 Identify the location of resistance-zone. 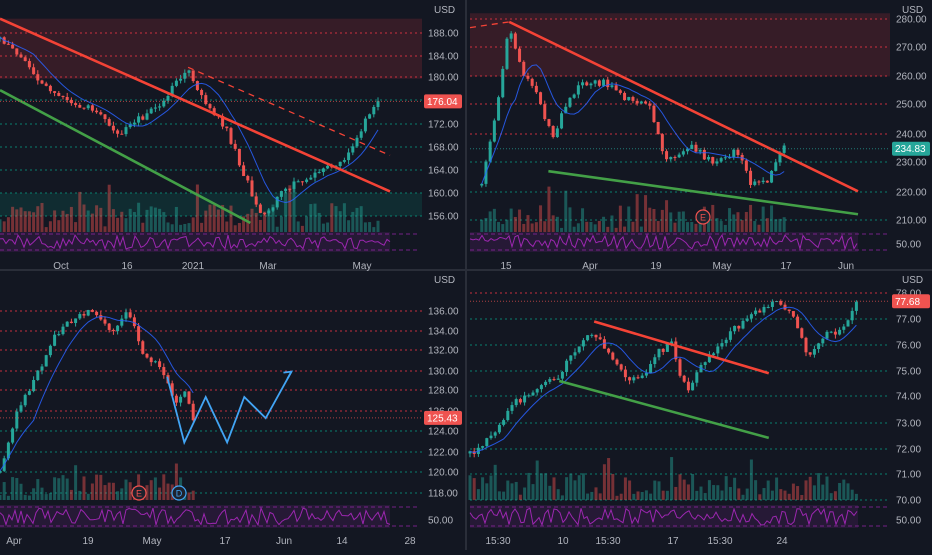
(680, 45).